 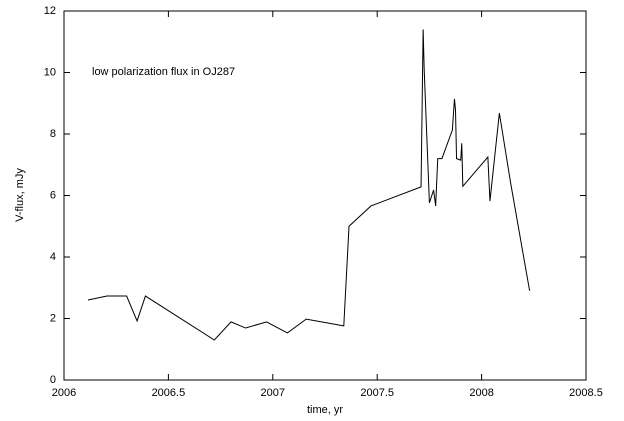 I want to click on y-tick-label: 8, so click(x=53, y=134).